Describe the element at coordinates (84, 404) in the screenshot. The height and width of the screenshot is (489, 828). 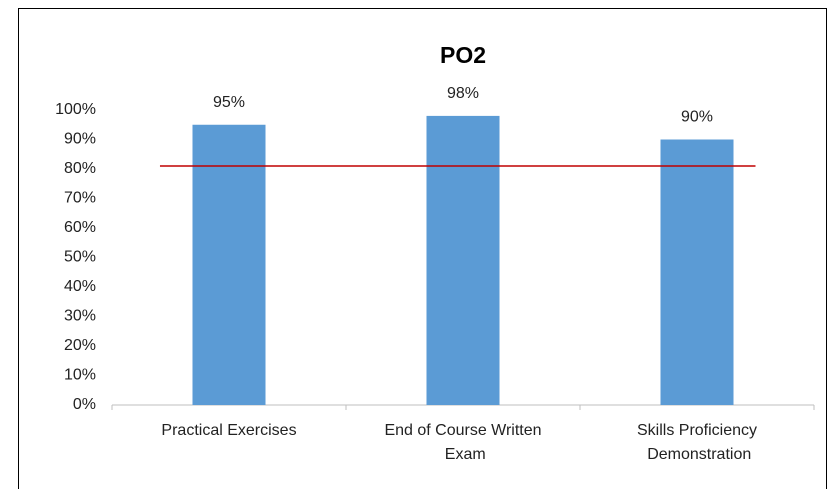
I see `y-tick-label: 0%` at that location.